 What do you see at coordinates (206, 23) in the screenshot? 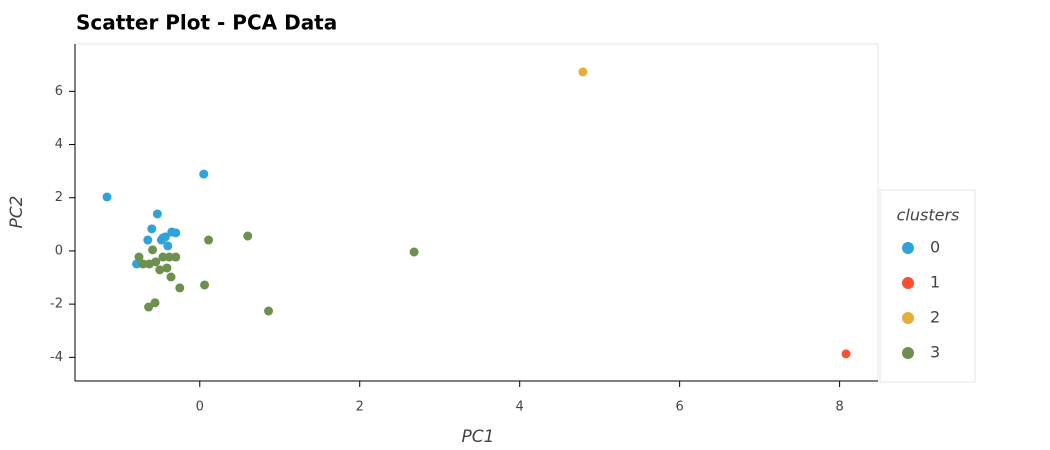
I see `chart-title: Scatter Plot - PCA Data` at bounding box center [206, 23].